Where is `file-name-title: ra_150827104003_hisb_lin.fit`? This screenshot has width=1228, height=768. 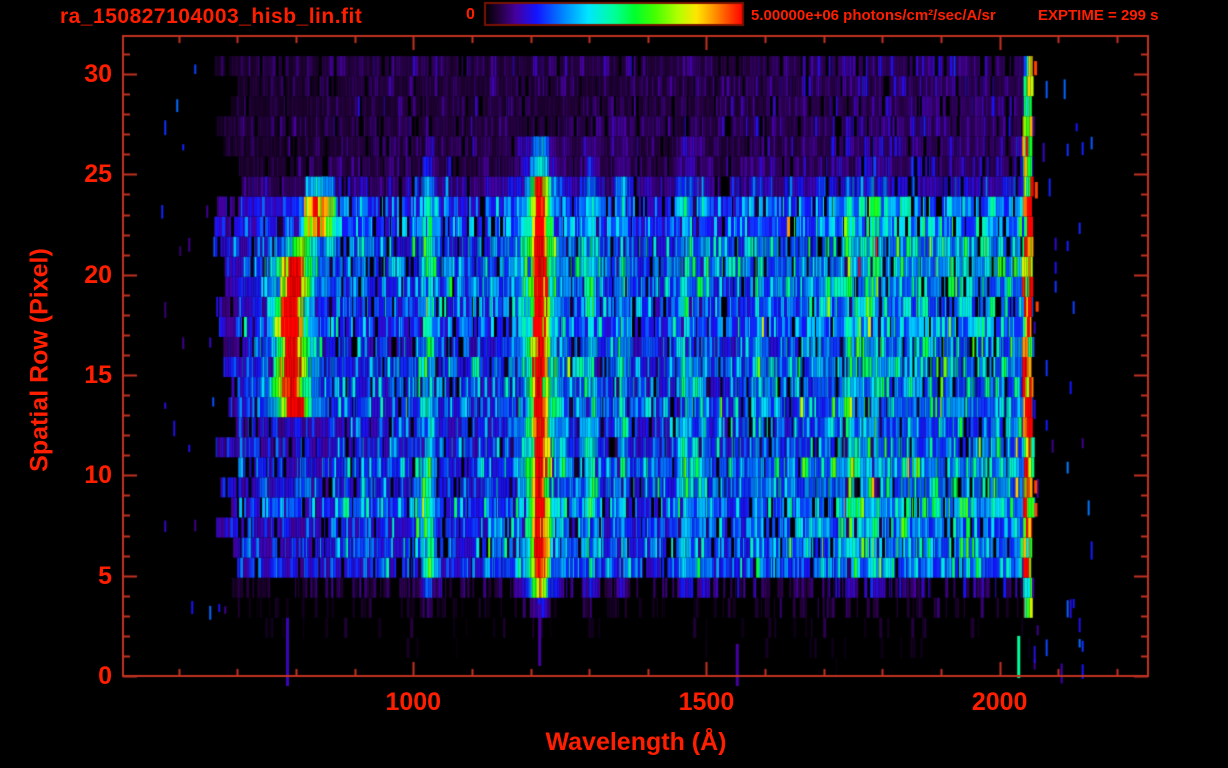
file-name-title: ra_150827104003_hisb_lin.fit is located at coordinates (211, 16).